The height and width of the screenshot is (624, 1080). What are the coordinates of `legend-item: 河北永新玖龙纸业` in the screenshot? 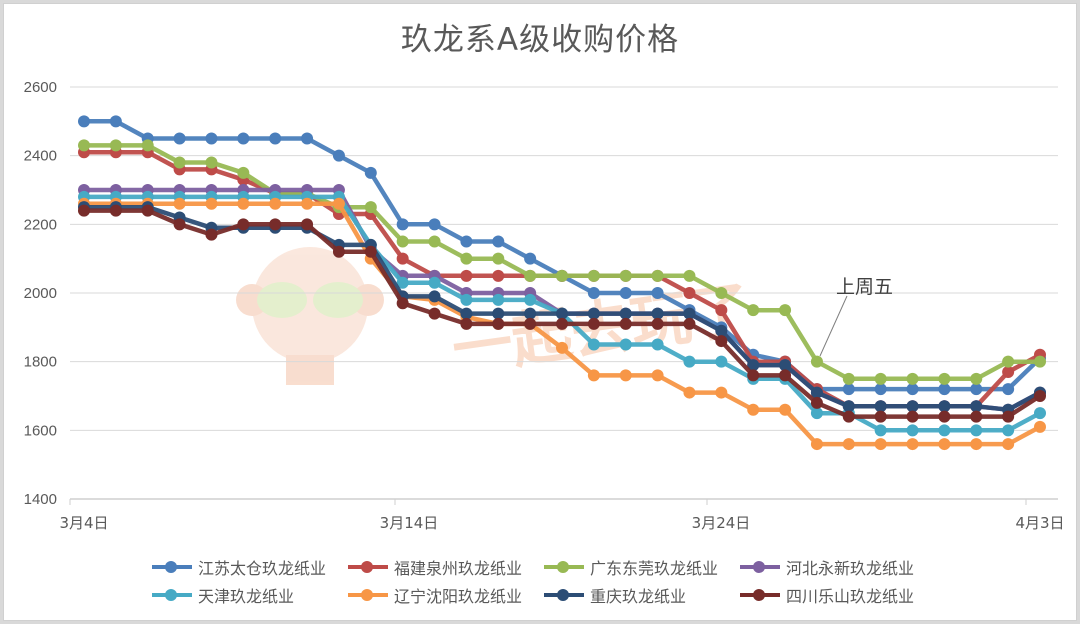 It's located at (836, 567).